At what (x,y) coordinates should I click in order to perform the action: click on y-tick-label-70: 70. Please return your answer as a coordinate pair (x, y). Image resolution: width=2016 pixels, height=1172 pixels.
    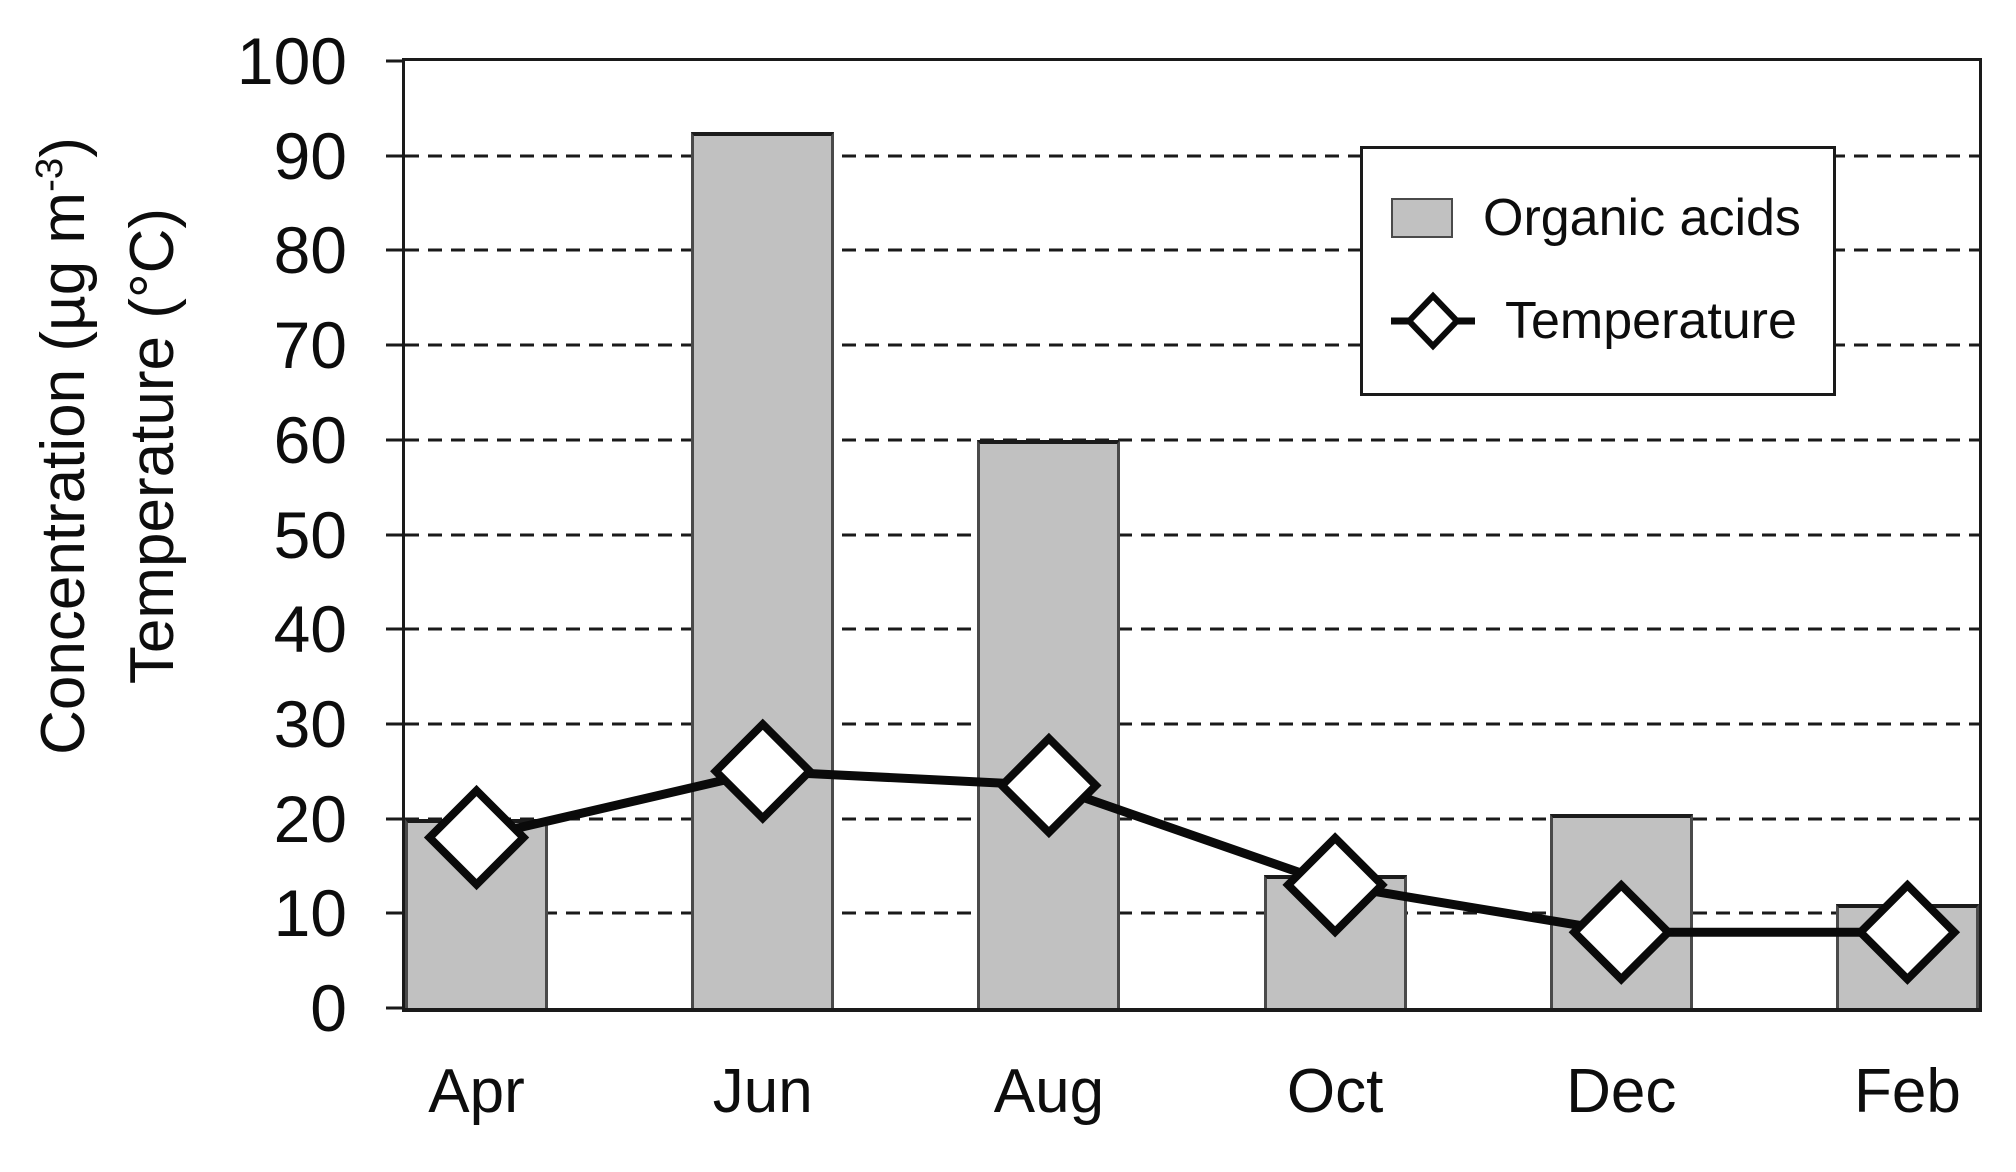
    Looking at the image, I should click on (310, 345).